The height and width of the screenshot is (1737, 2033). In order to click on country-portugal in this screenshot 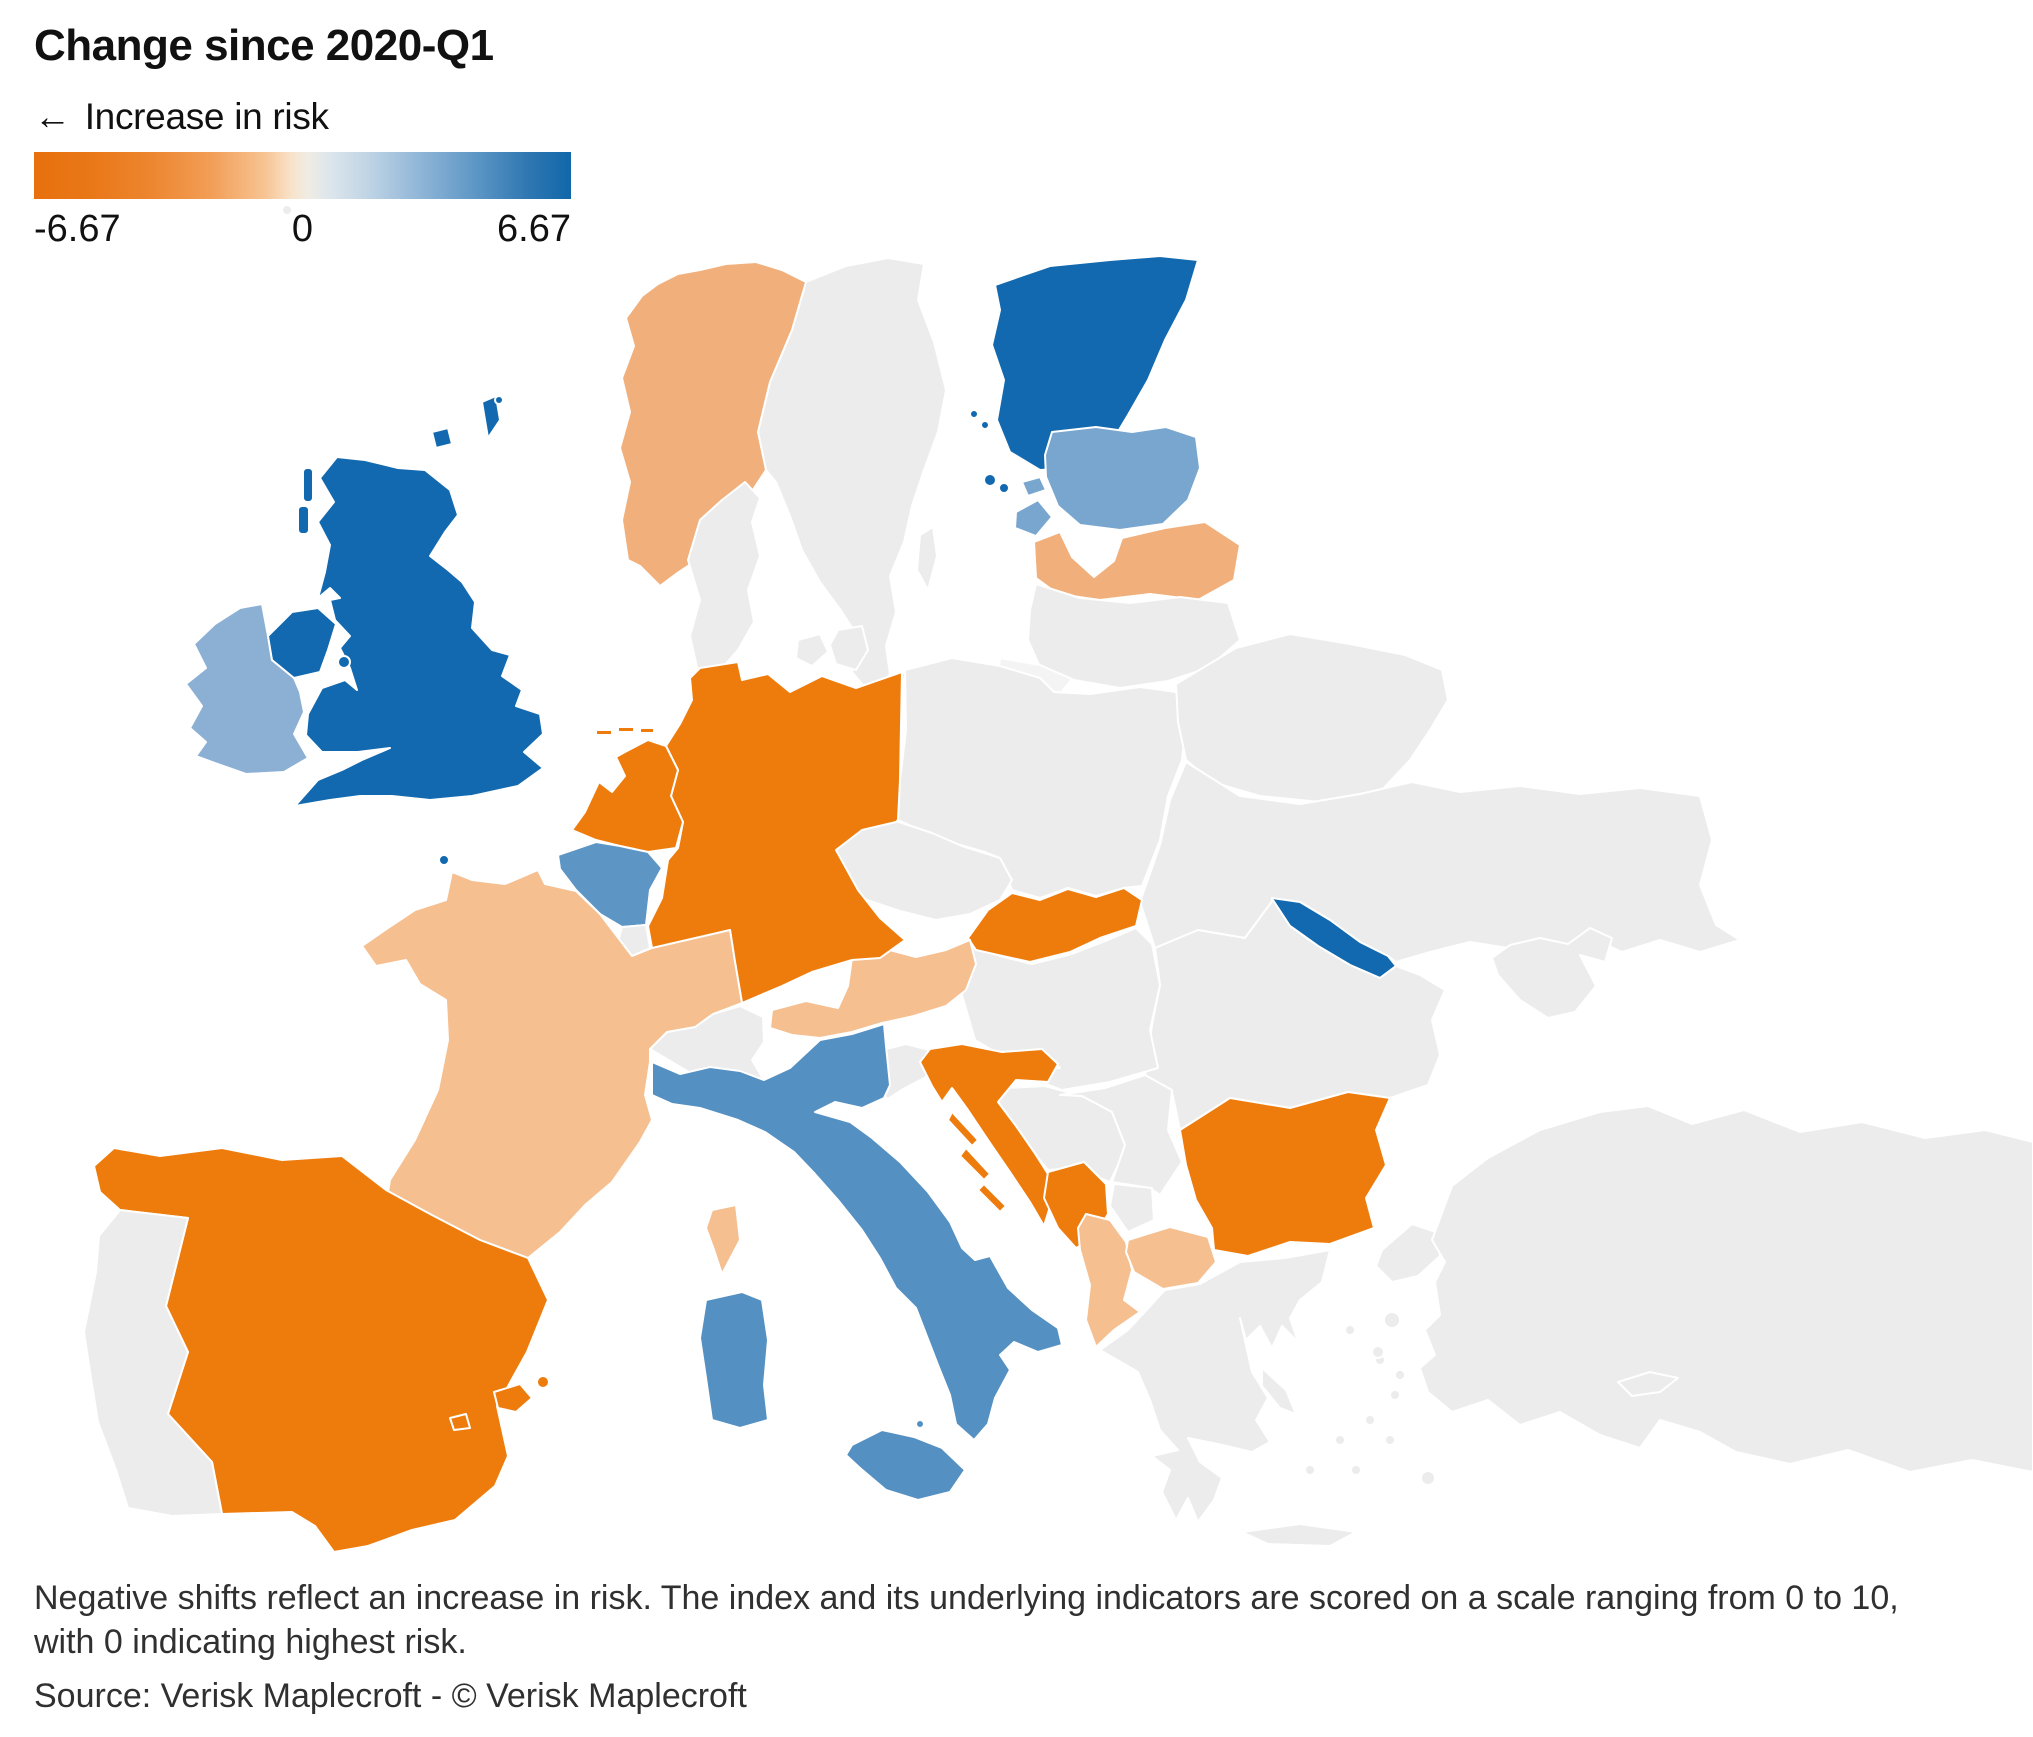, I will do `click(153, 1363)`.